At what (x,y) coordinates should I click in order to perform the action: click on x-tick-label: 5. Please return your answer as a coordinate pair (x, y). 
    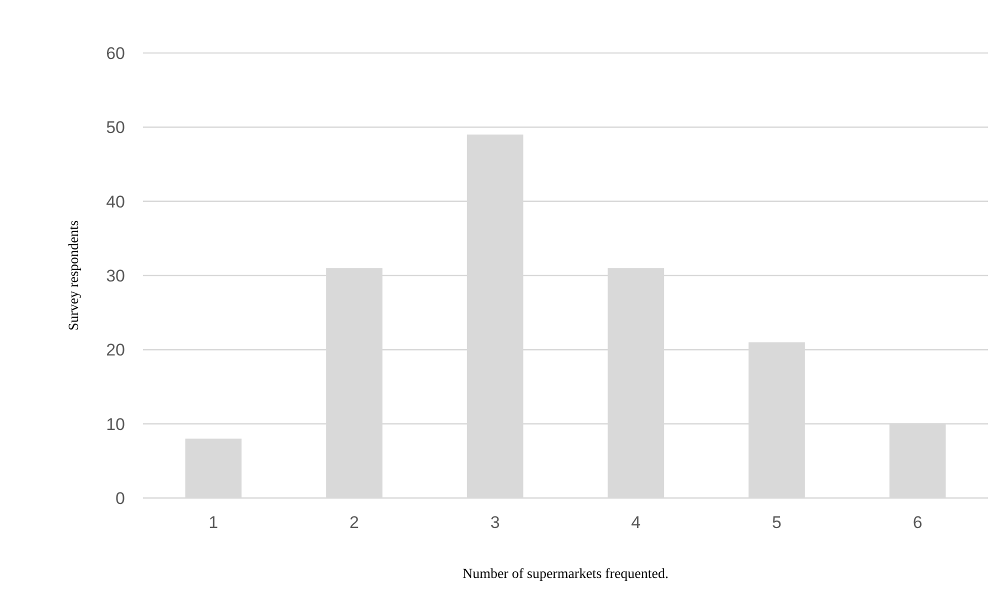
    Looking at the image, I should click on (777, 522).